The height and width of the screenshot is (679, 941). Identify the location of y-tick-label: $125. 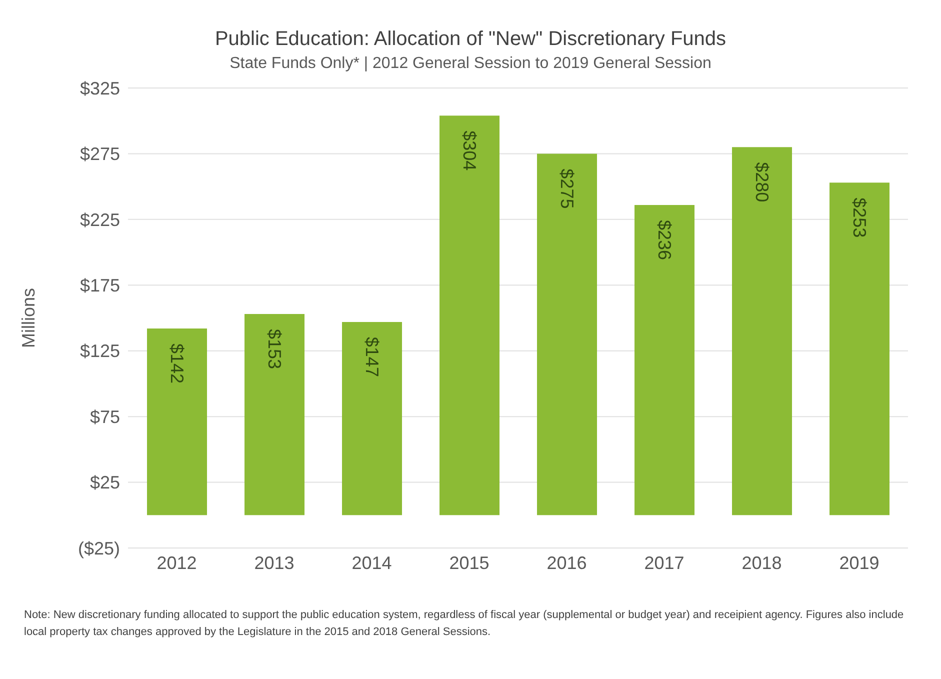
(100, 351).